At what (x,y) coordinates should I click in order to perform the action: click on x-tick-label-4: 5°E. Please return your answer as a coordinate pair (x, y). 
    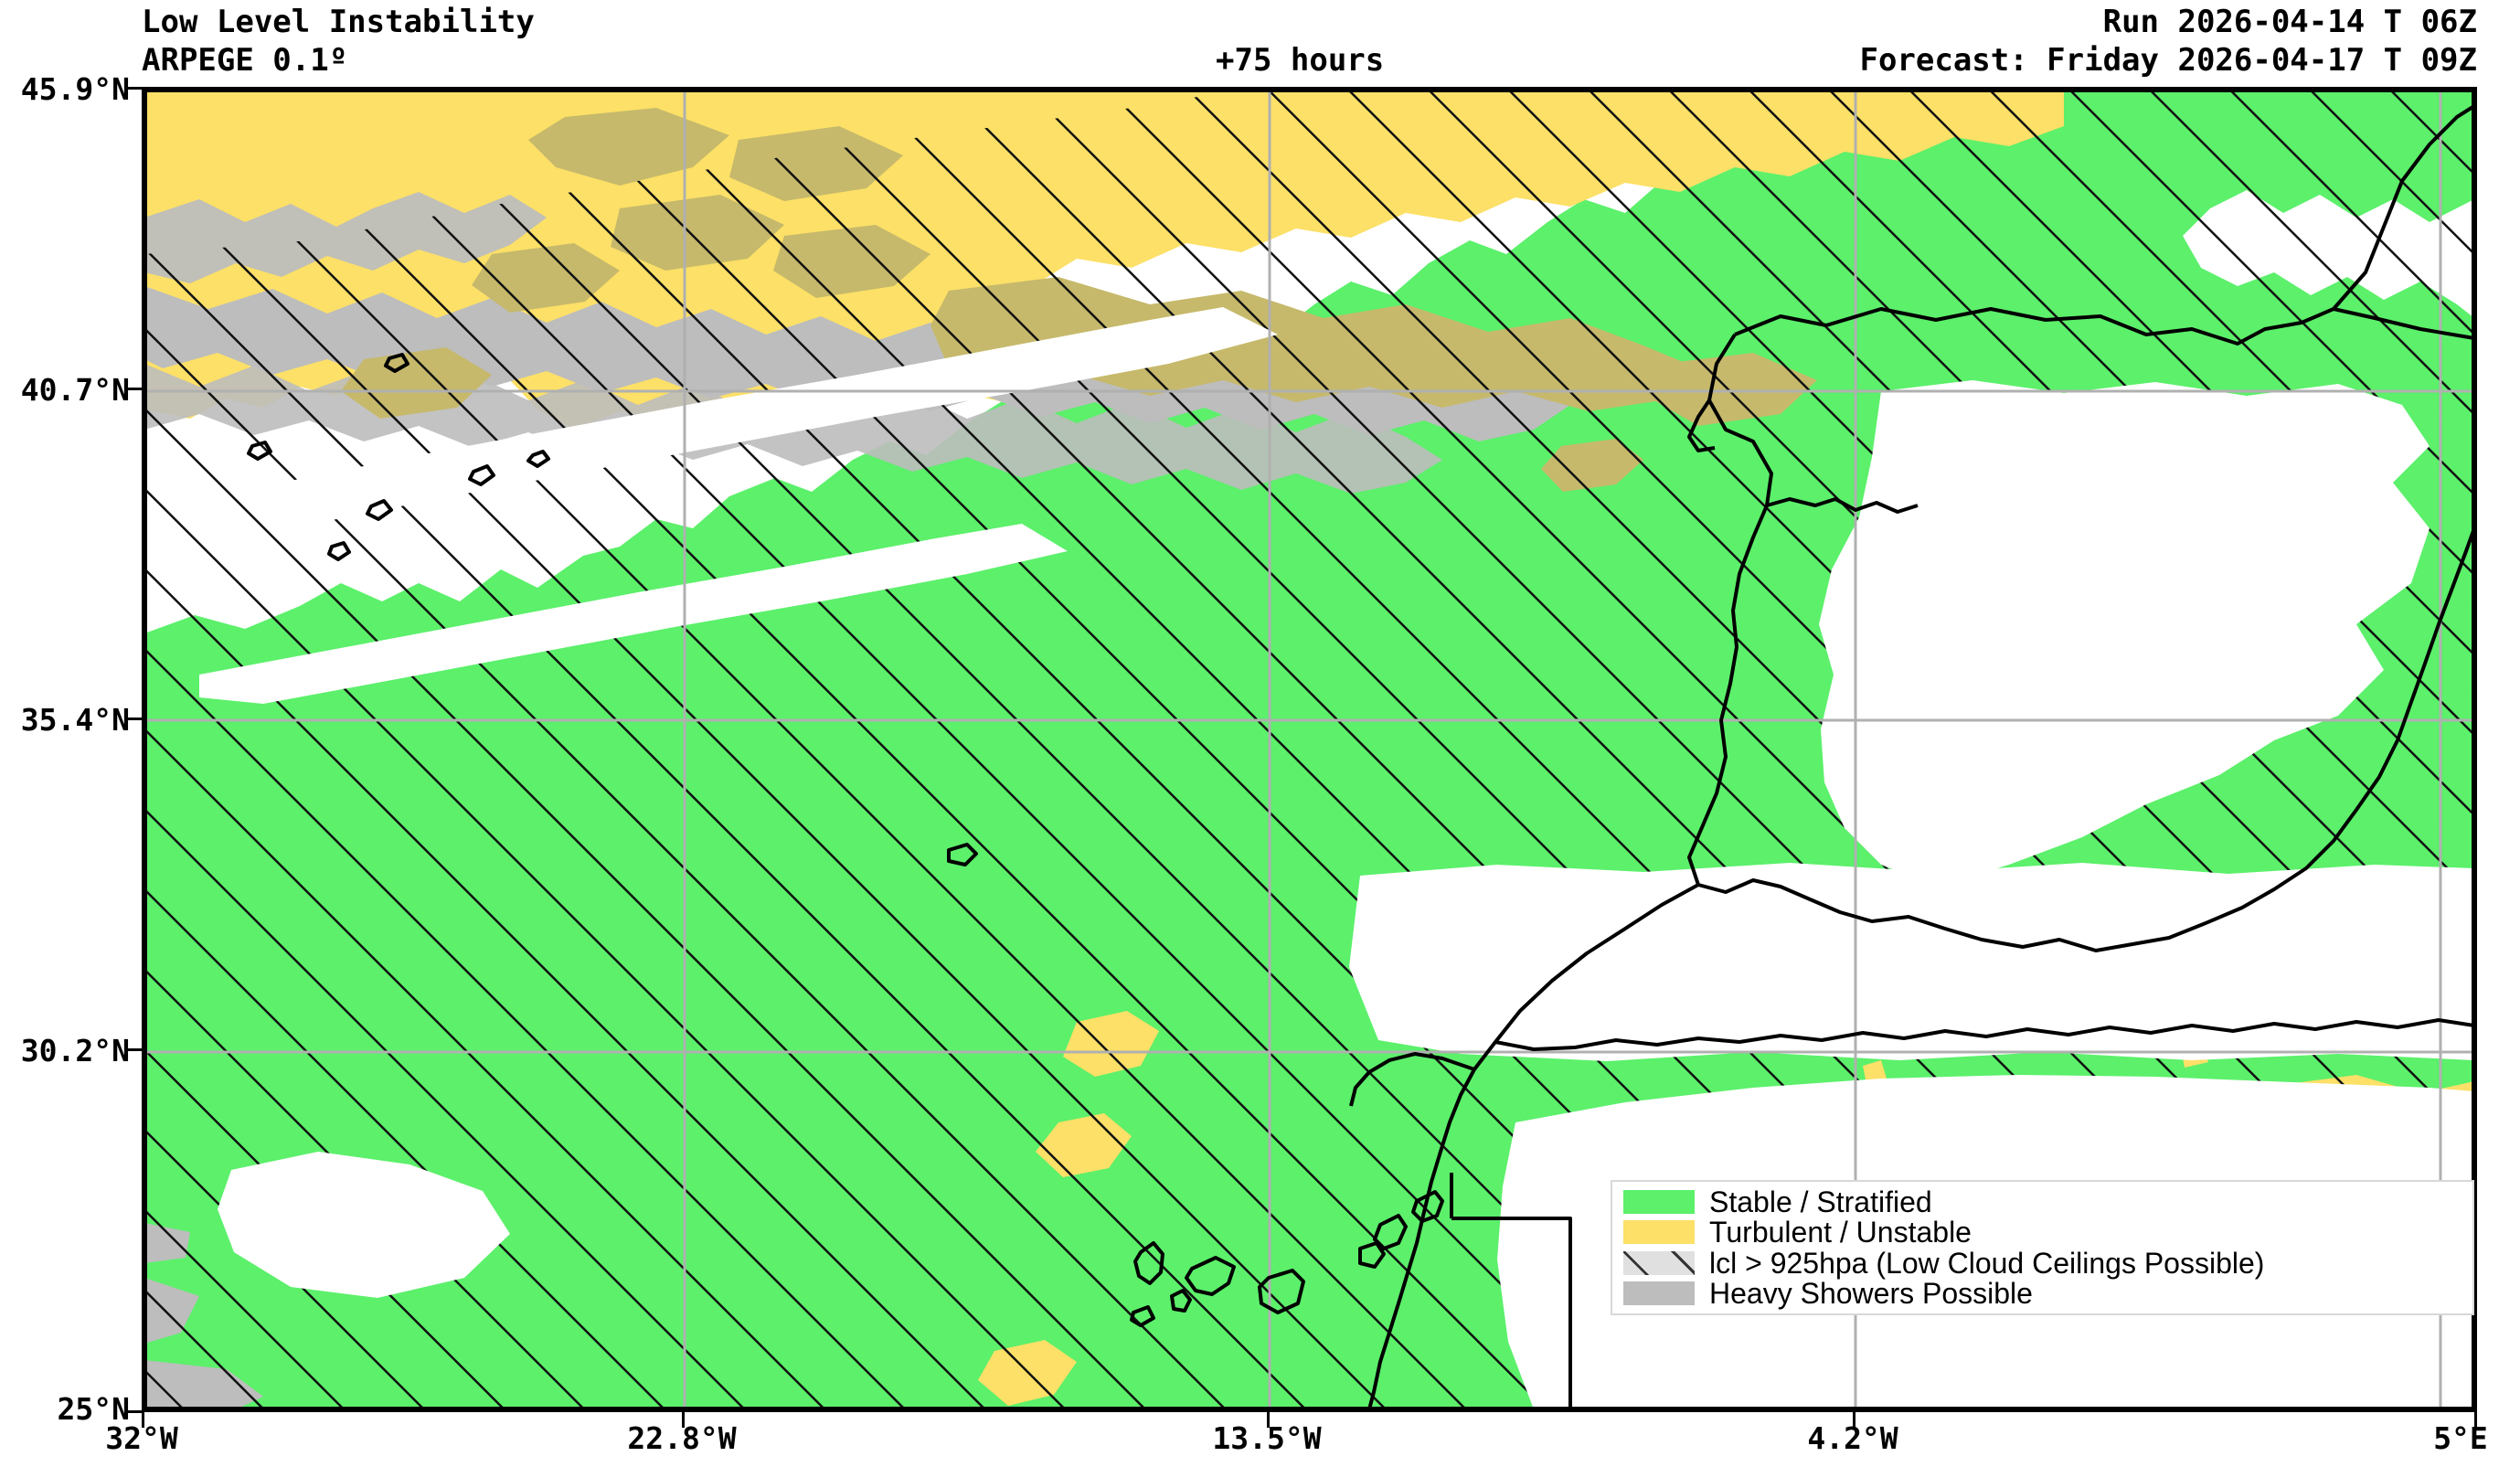
    Looking at the image, I should click on (2461, 1438).